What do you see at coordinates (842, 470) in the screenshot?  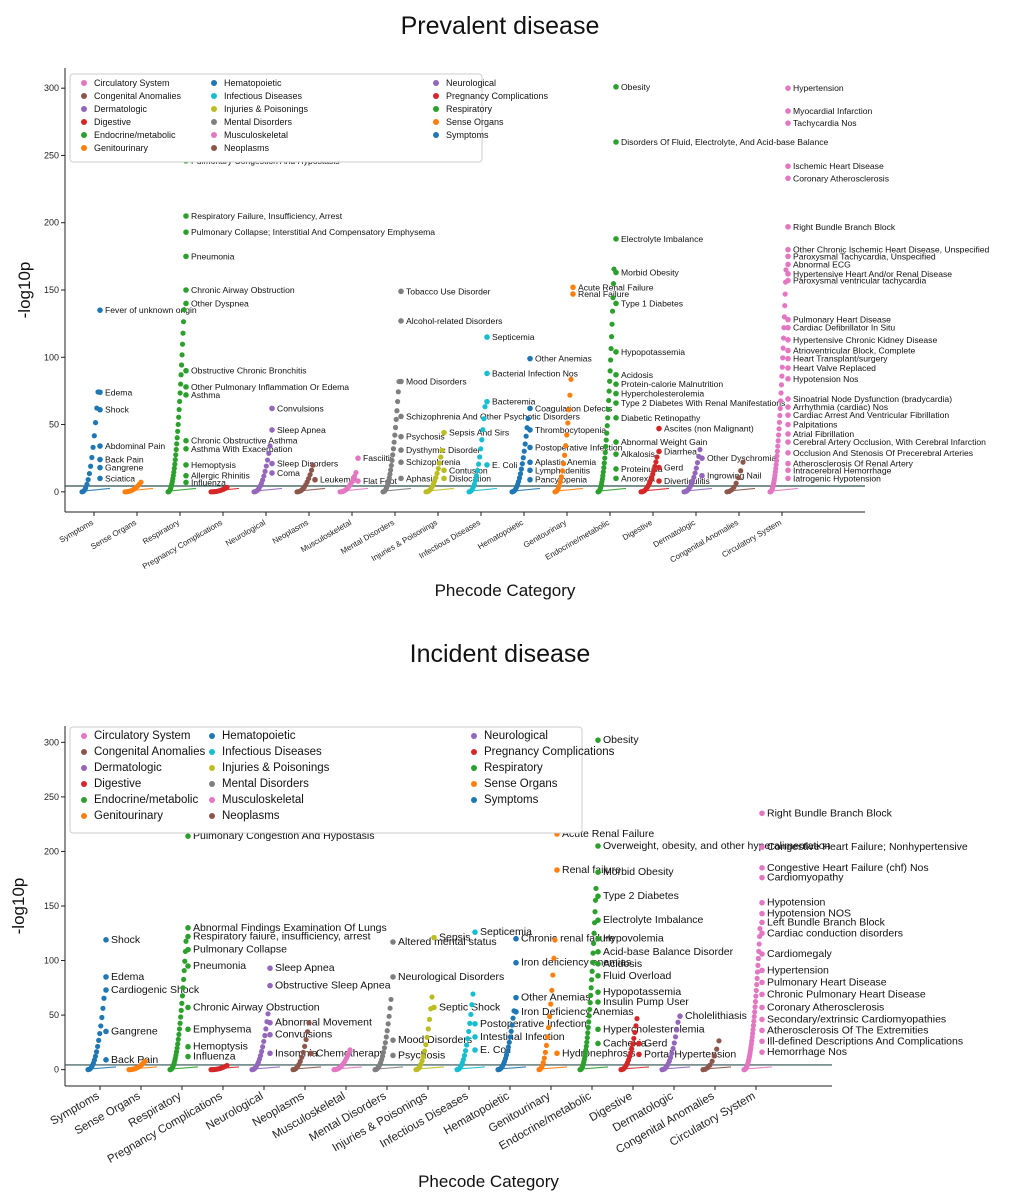 I see `point-label: Intracerebral Hemorrhage` at bounding box center [842, 470].